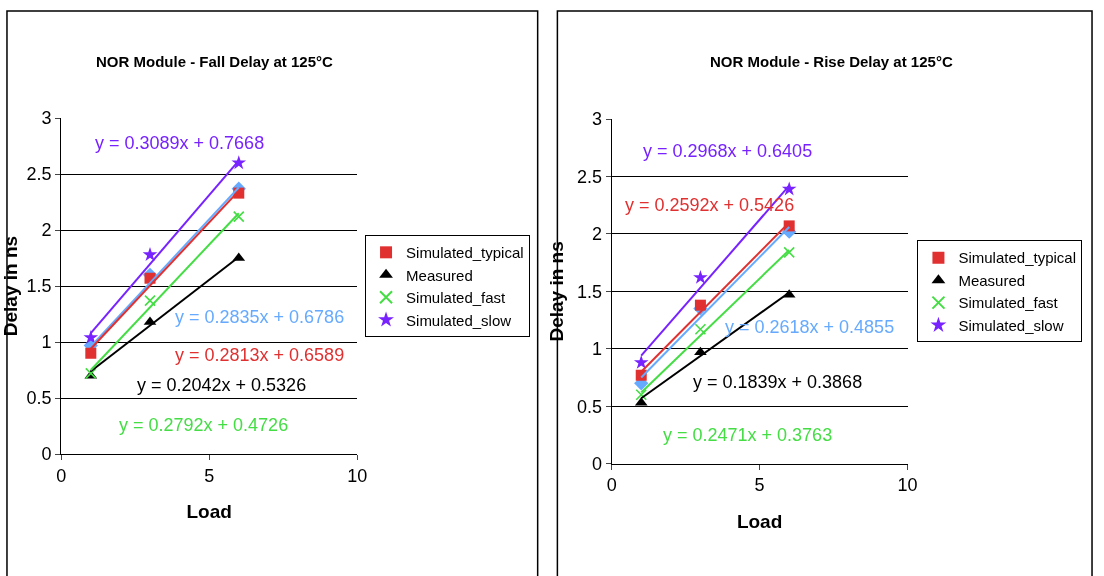 The width and height of the screenshot is (1104, 576). Describe the element at coordinates (831, 61) in the screenshot. I see `chart-title: NOR Module - Rise Delay at 125°C` at that location.